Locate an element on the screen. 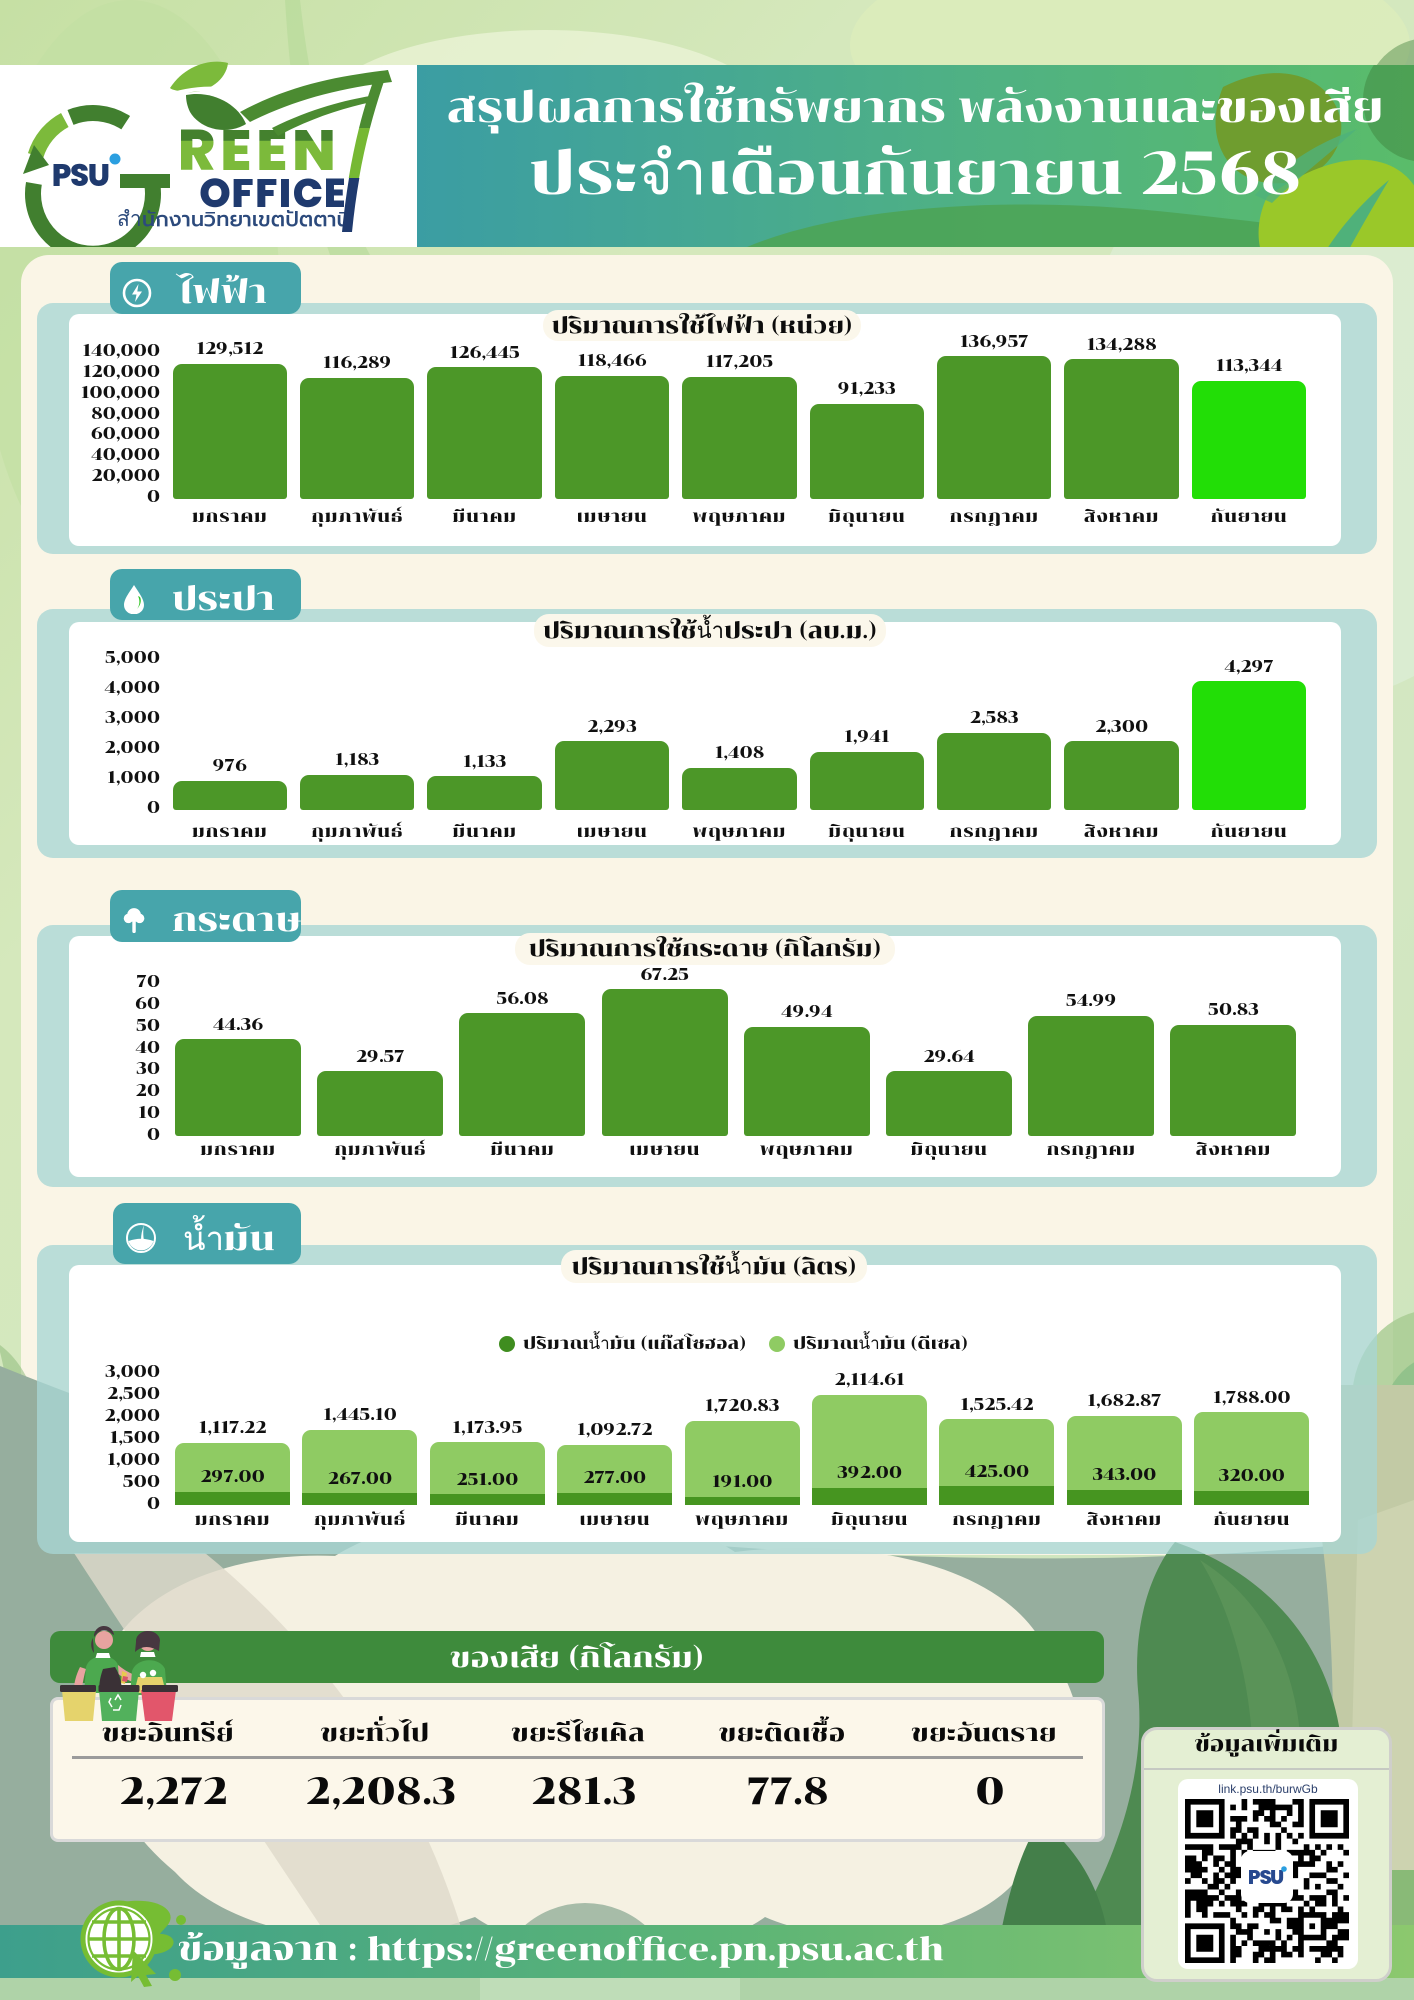 The image size is (1414, 2000). svg-text: OFFICE is located at coordinates (273, 193).